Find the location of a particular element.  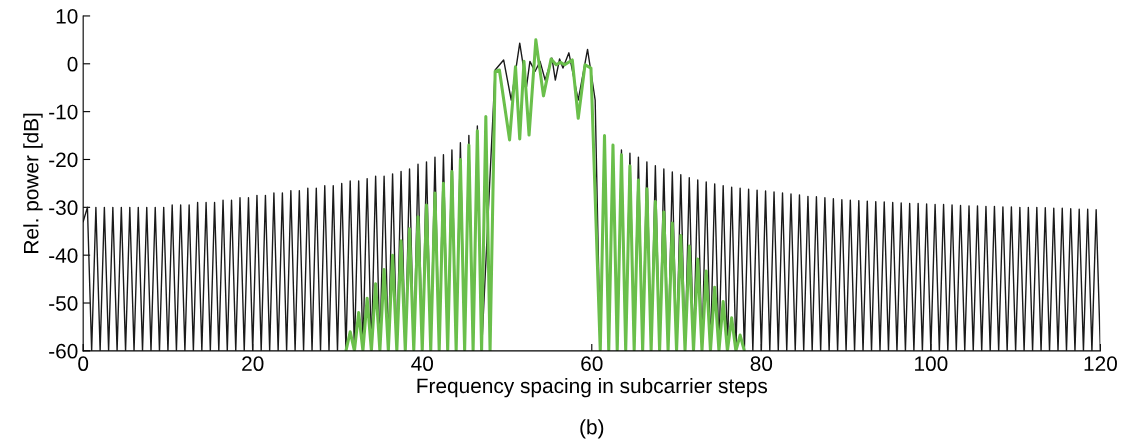

text: (b) is located at coordinates (592, 429).